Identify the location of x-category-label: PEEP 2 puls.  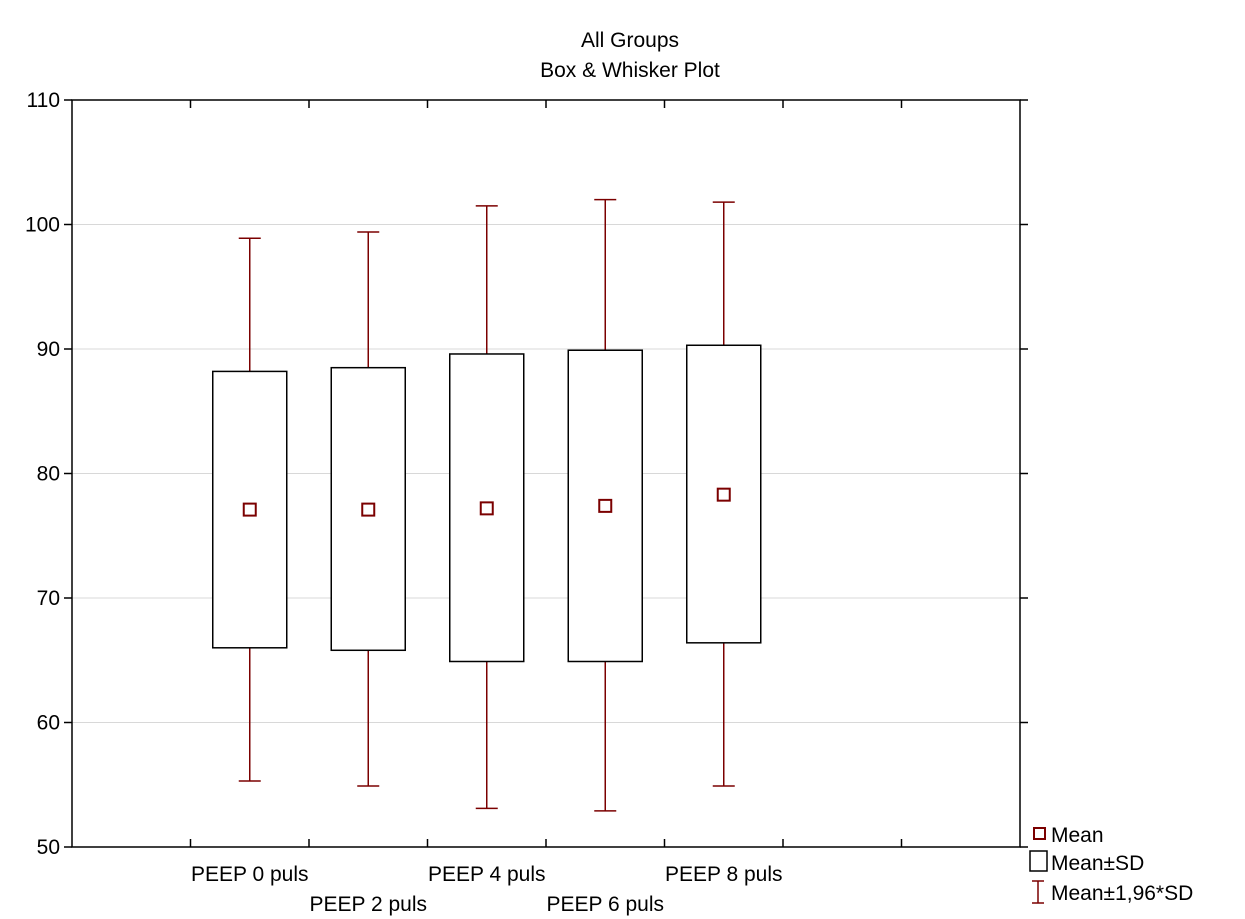
(368, 904).